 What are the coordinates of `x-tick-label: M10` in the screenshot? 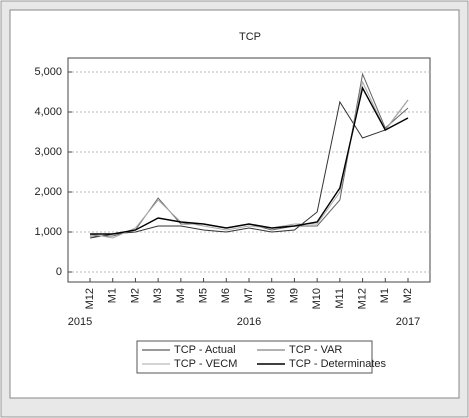 It's located at (317, 298).